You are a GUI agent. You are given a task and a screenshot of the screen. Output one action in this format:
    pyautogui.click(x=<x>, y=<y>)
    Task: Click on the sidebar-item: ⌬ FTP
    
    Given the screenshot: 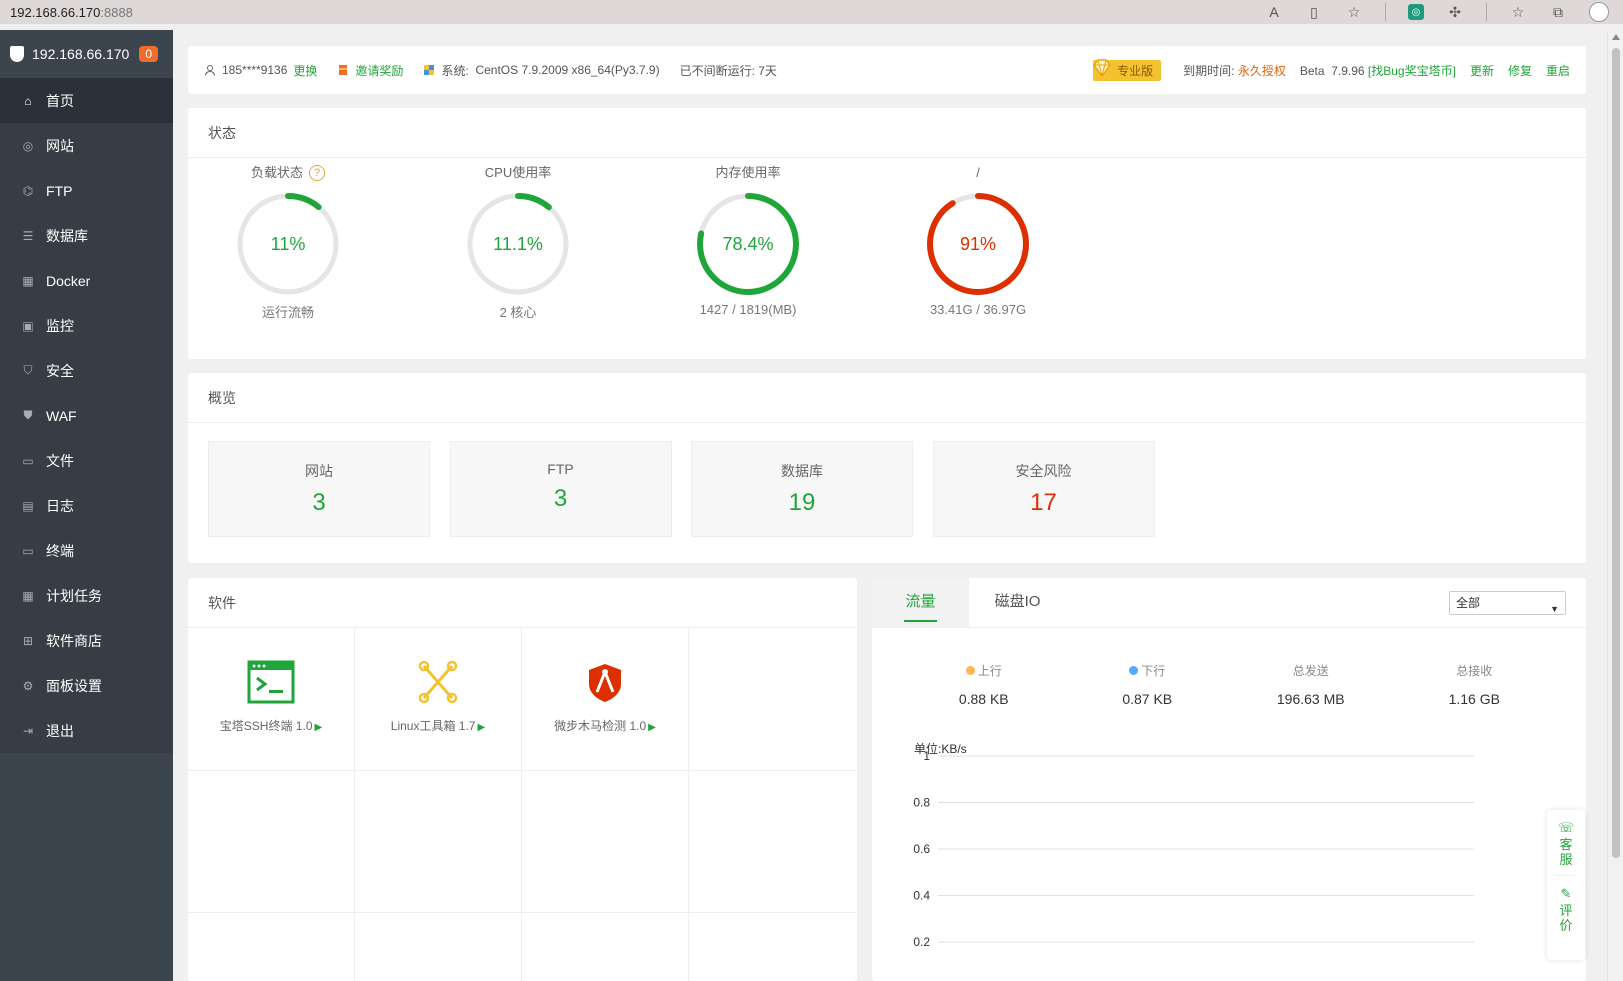 What is the action you would take?
    pyautogui.click(x=86, y=190)
    